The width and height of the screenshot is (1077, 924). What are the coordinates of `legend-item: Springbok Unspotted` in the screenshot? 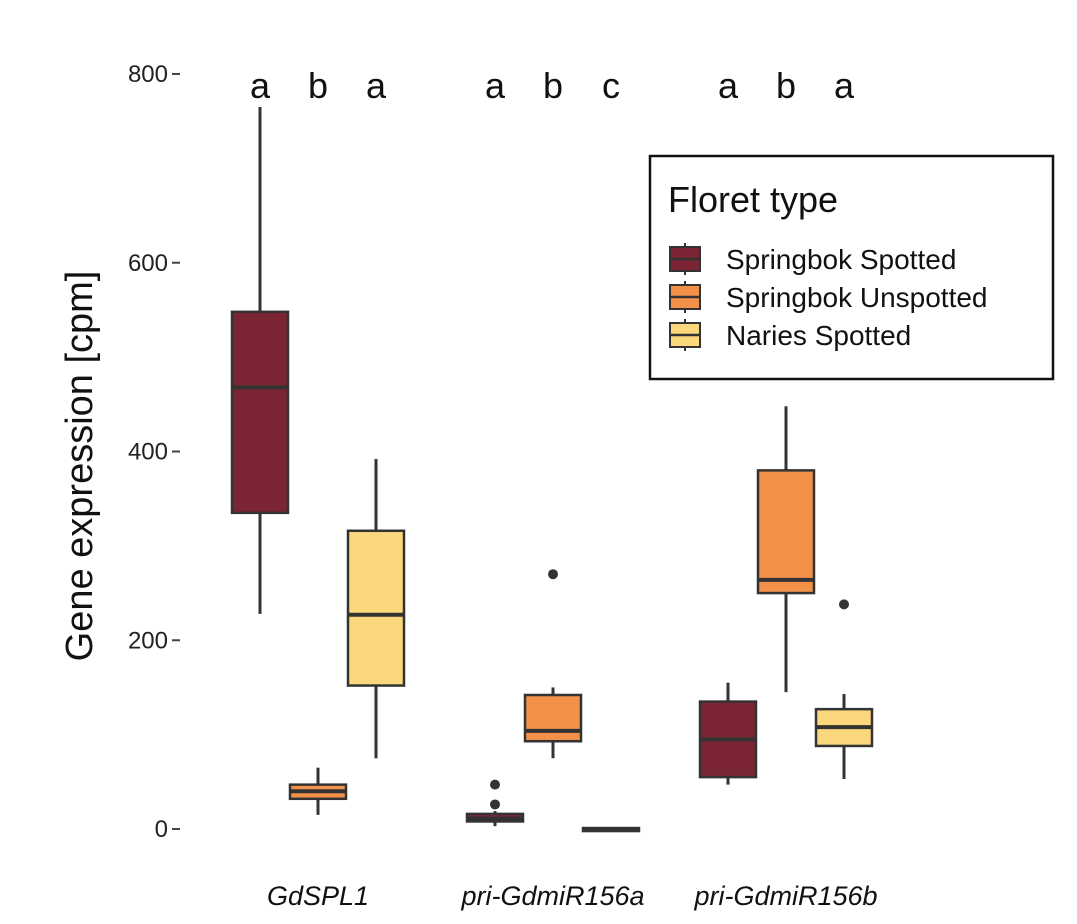 It's located at (828, 297).